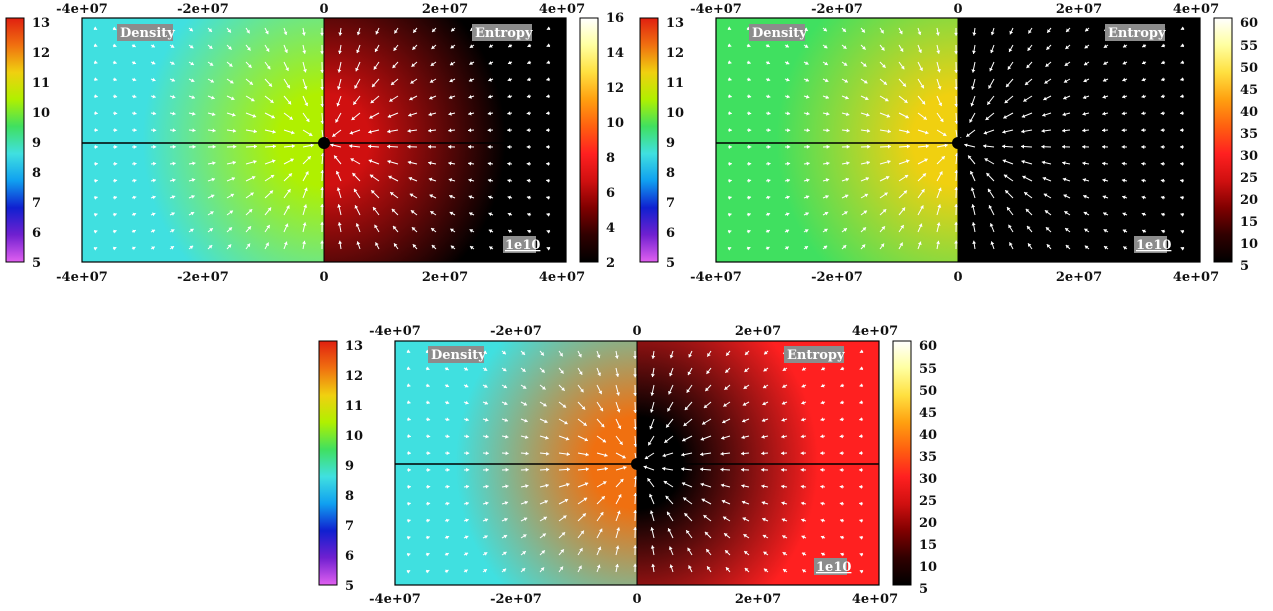 The image size is (1273, 611). Describe the element at coordinates (675, 83) in the screenshot. I see `density-tick: 11` at that location.